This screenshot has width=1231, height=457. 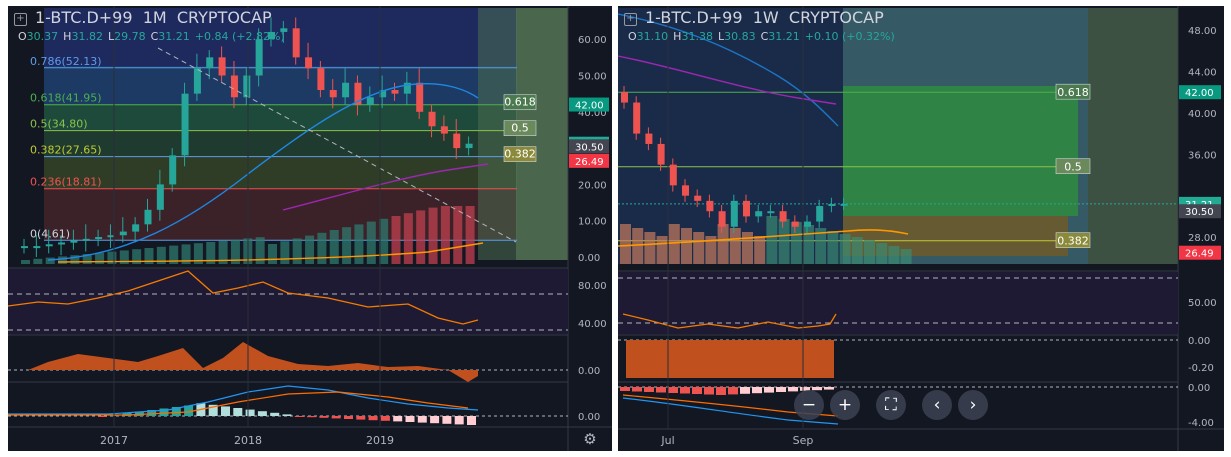 I want to click on zoom-out-button: −, so click(x=809, y=405).